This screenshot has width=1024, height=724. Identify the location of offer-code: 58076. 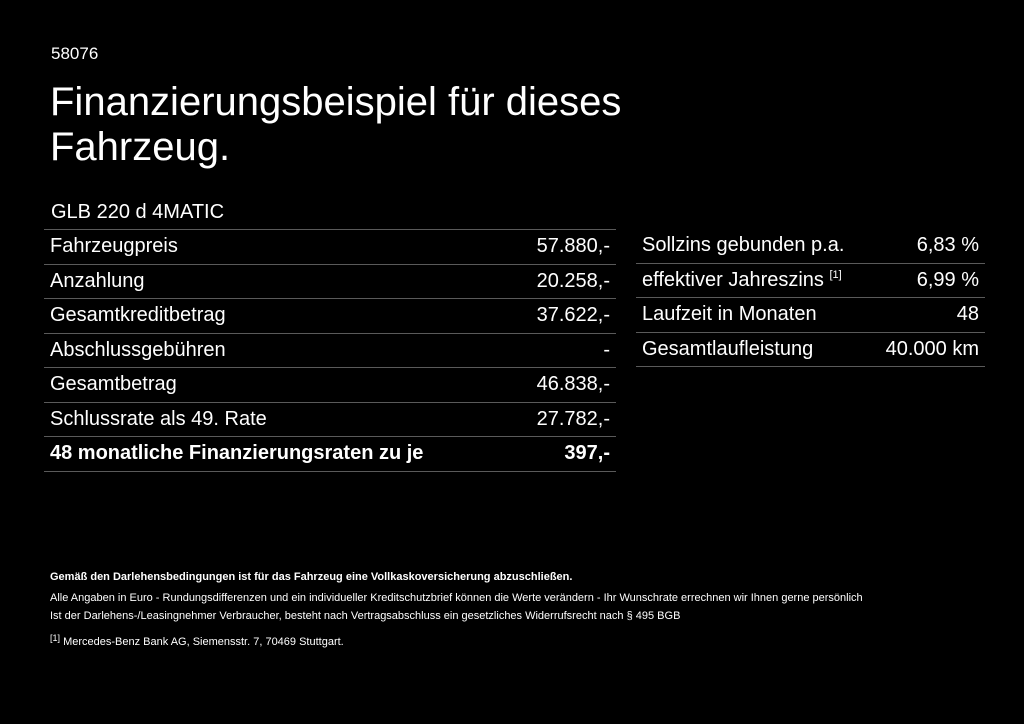
(75, 53).